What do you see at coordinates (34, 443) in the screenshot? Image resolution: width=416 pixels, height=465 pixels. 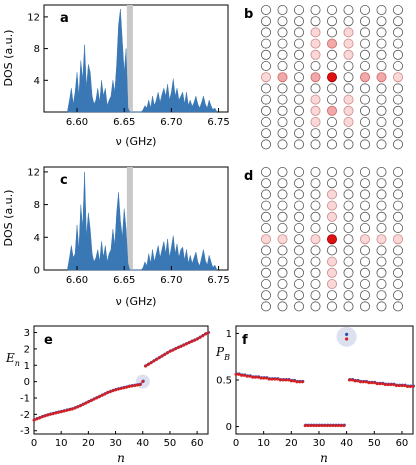 I see `x-tick-label: 0` at bounding box center [34, 443].